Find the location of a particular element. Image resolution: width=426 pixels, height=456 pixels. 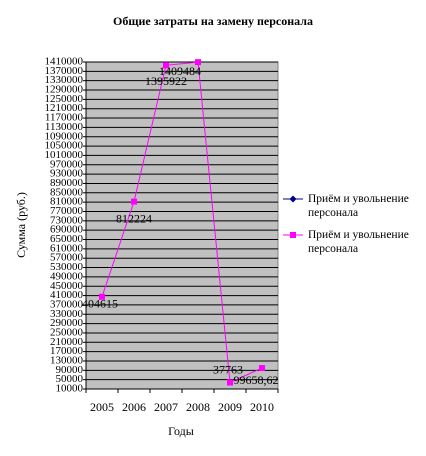

y-tick-label: 770000 is located at coordinates (67, 211).